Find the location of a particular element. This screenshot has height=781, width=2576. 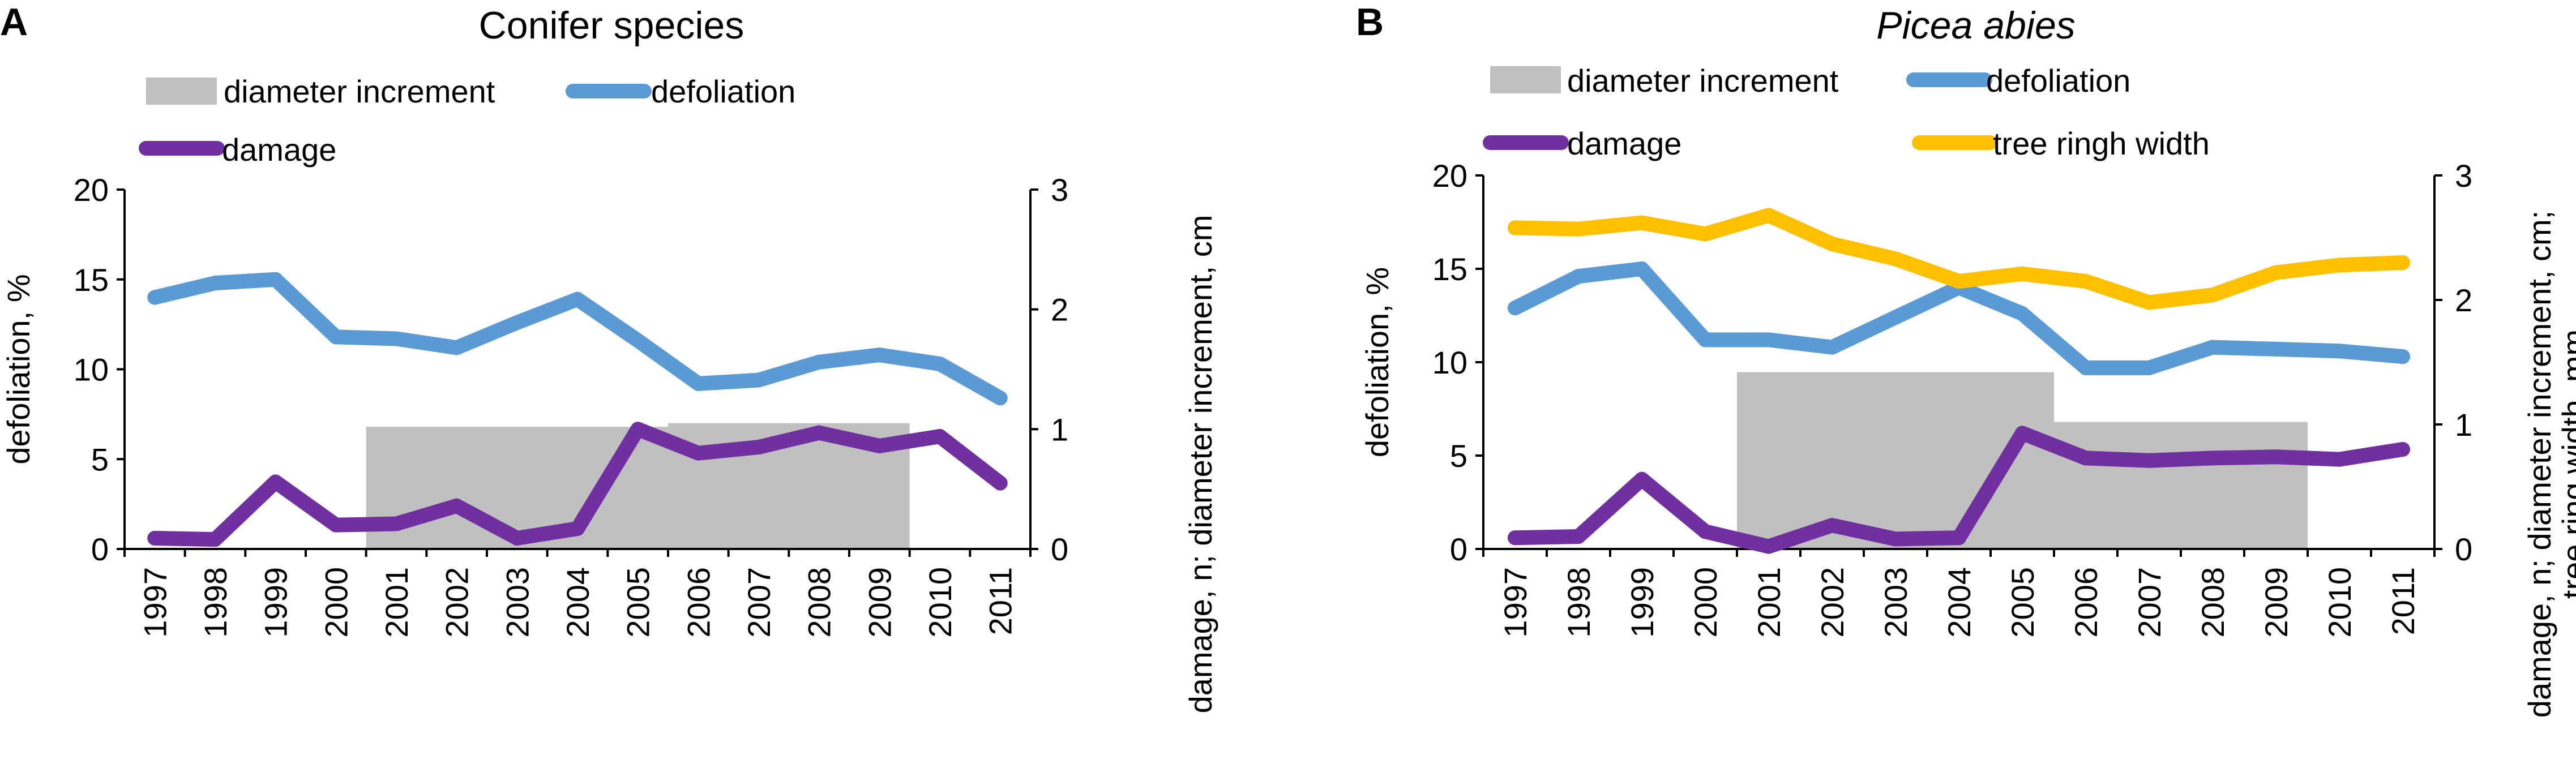

y-left-tick-label: 15 is located at coordinates (91, 280).